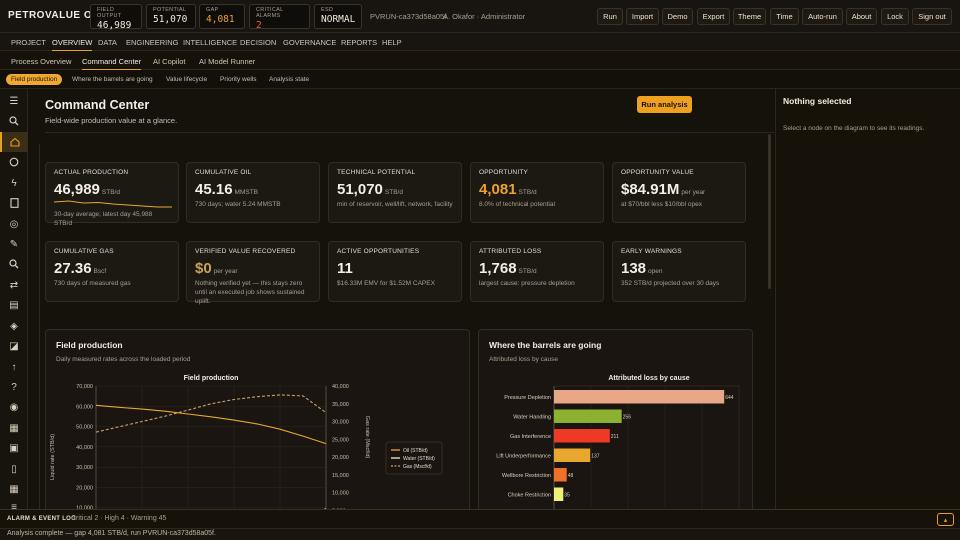 The width and height of the screenshot is (960, 540). I want to click on lock-icon: ▣, so click(14, 448).